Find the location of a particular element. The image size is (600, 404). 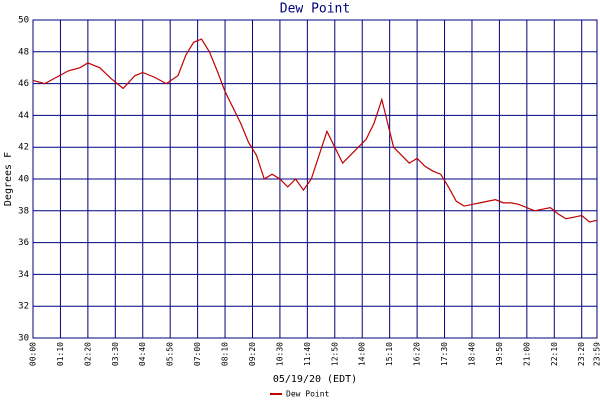

x-tick-label: 04:40 is located at coordinates (142, 354).